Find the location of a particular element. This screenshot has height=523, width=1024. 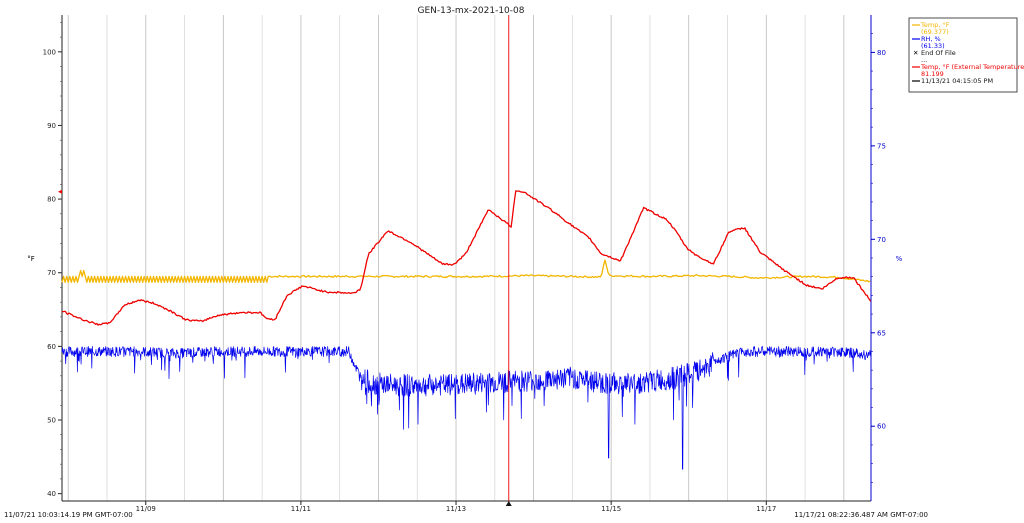

cursor-marker is located at coordinates (508, 503).